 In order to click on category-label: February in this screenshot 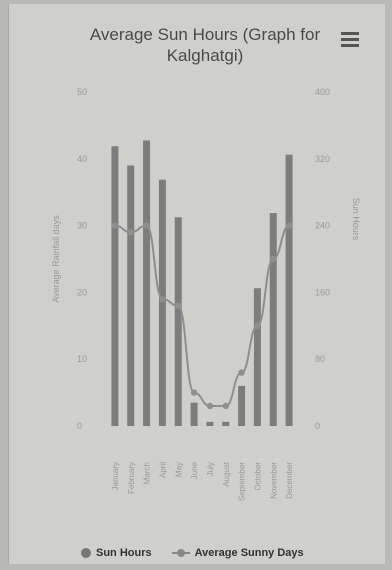, I will do `click(131, 478)`.